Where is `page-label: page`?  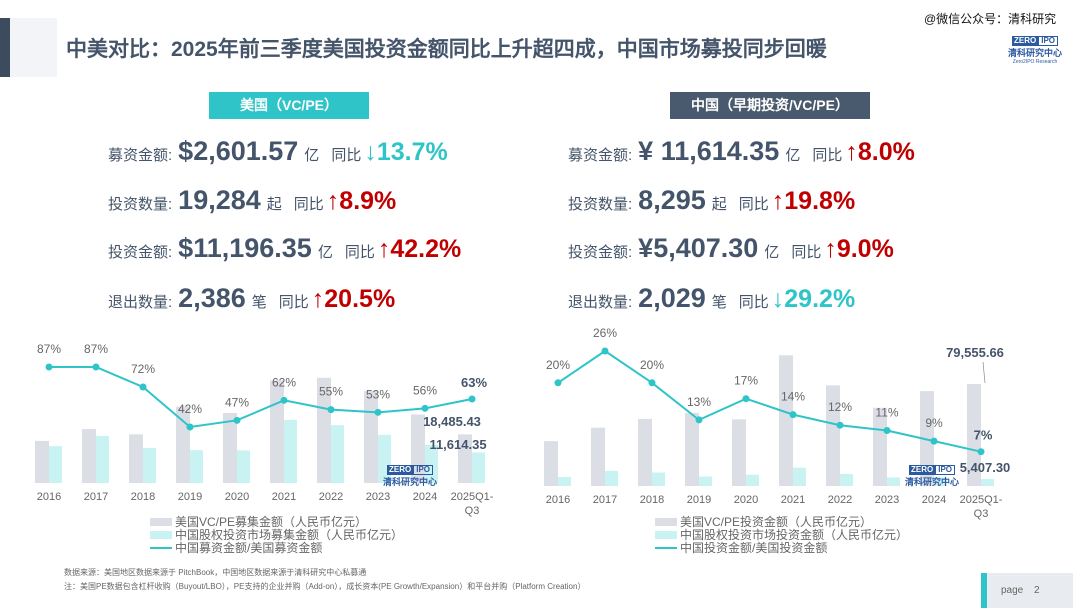
page-label: page is located at coordinates (1012, 590).